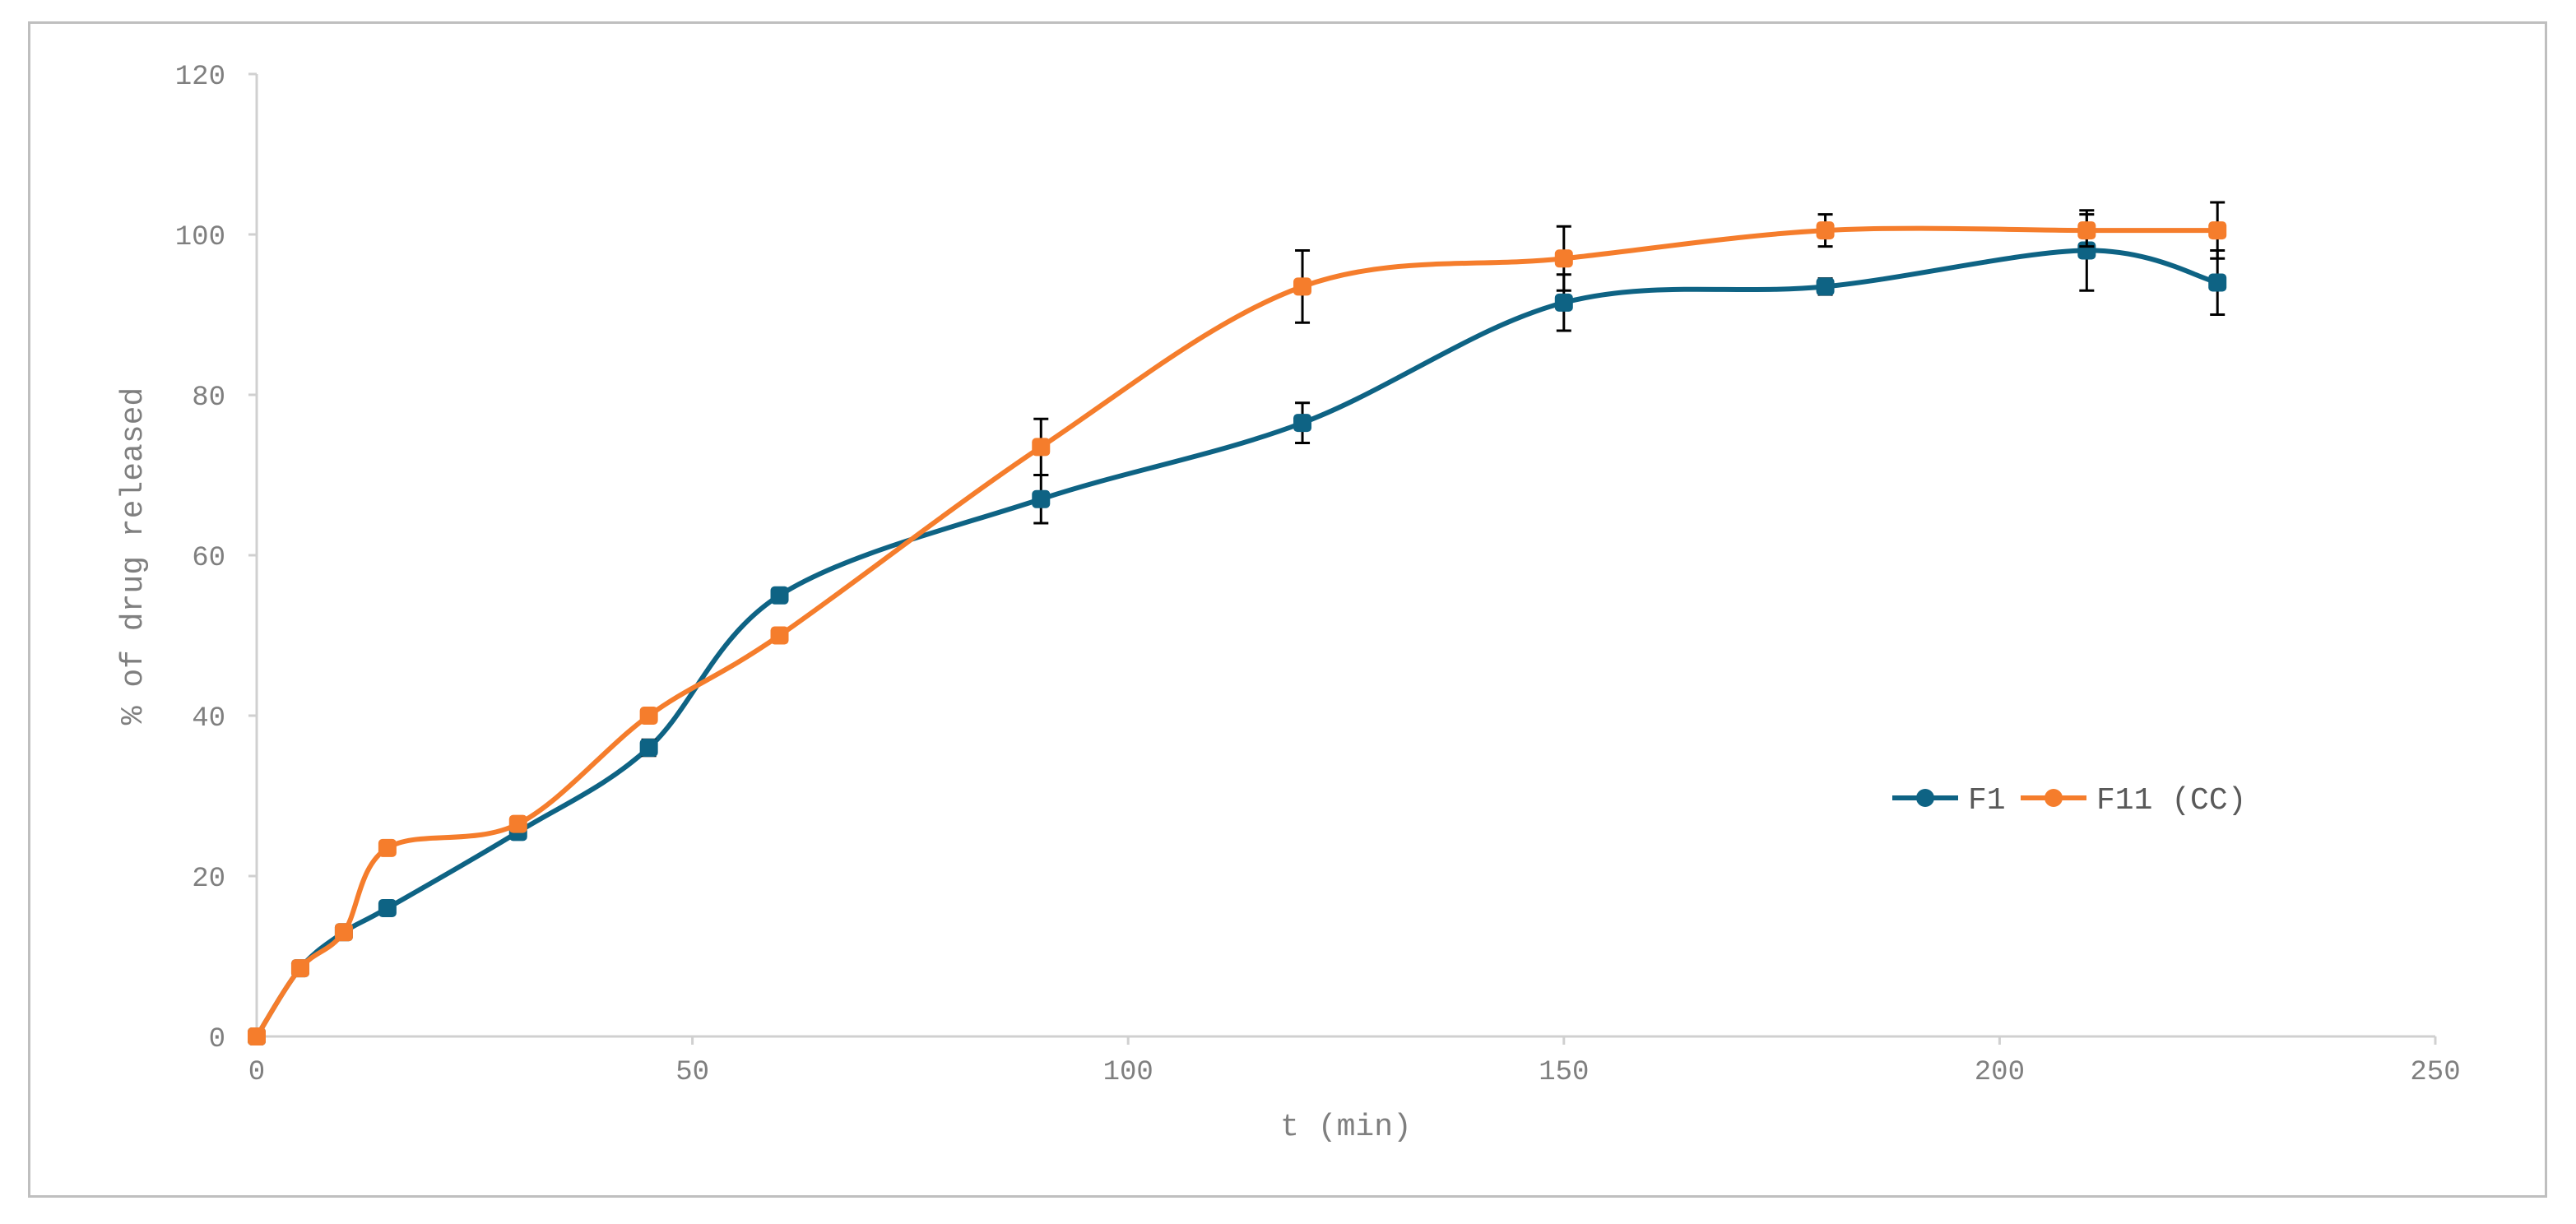 This screenshot has width=2576, height=1224. I want to click on x-tick-label: 50, so click(692, 1072).